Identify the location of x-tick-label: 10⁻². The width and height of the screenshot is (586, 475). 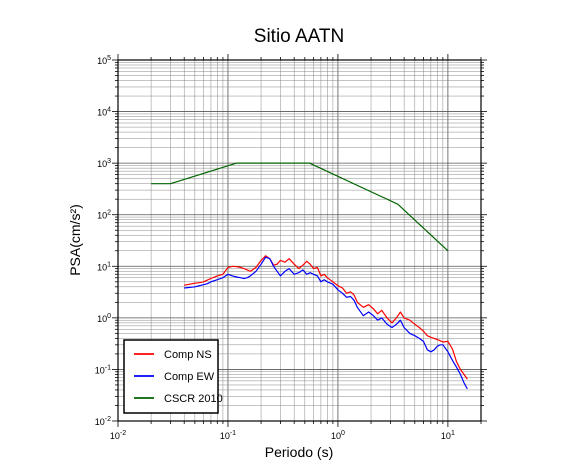
(118, 435).